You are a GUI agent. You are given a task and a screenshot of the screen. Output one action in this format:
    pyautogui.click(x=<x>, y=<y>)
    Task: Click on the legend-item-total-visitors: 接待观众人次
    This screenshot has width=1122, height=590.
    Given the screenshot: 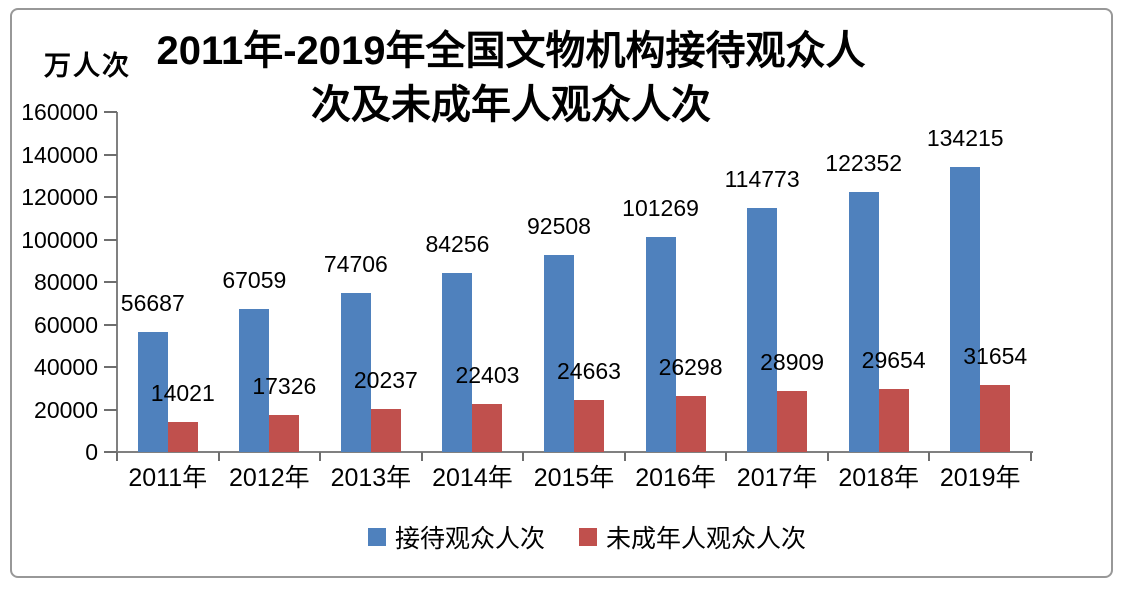 What is the action you would take?
    pyautogui.click(x=456, y=537)
    